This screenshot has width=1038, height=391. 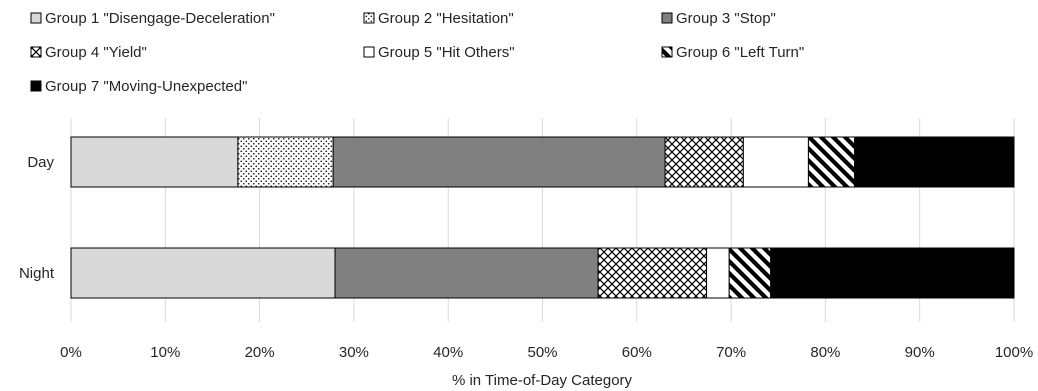 I want to click on legend-label: Group 7 "Moving-Unexpected", so click(x=146, y=86).